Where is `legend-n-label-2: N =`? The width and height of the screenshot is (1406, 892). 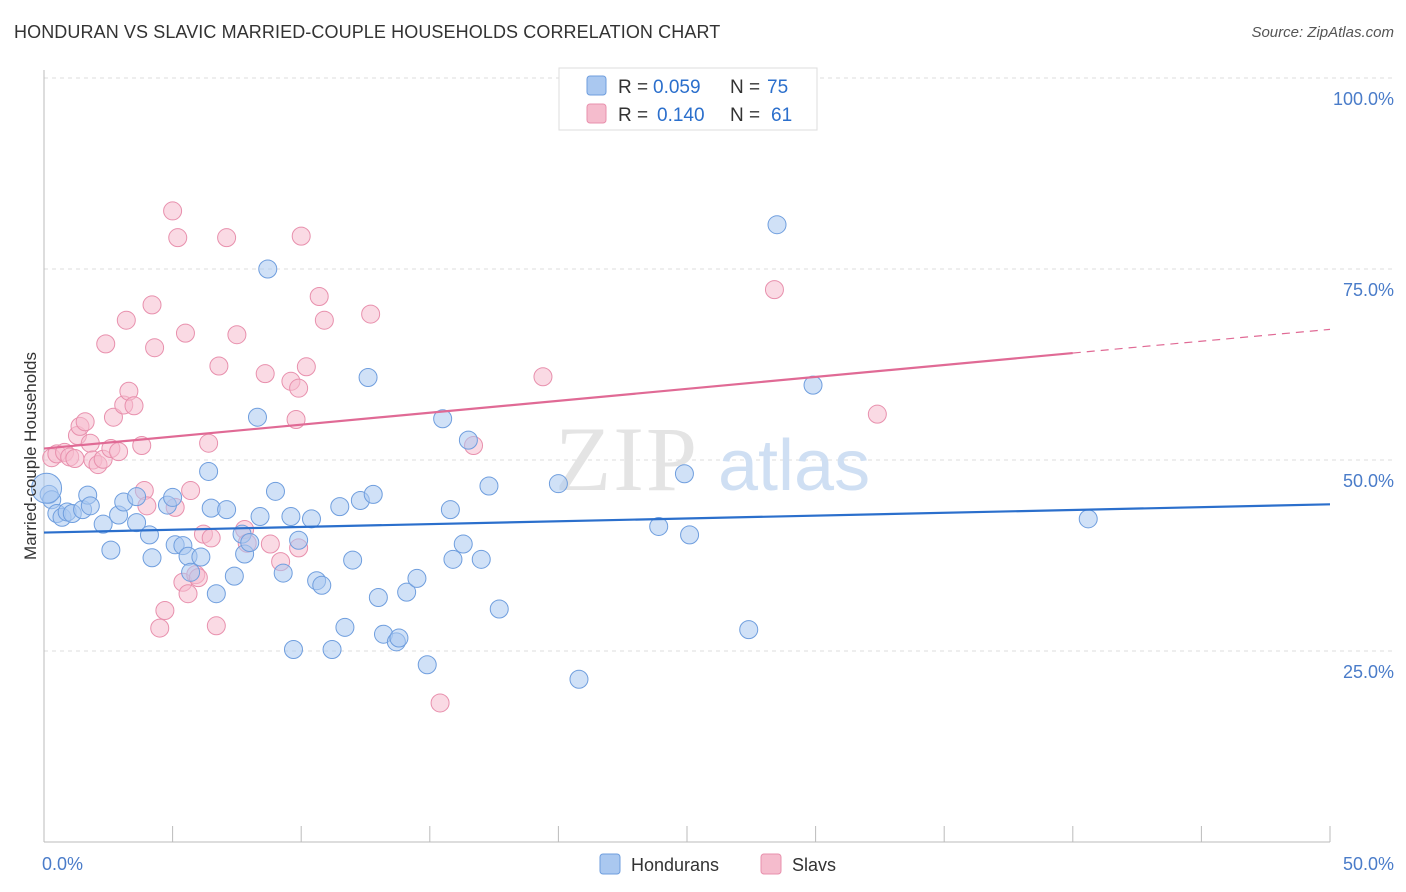
legend-n-label-2: N = is located at coordinates (745, 115).